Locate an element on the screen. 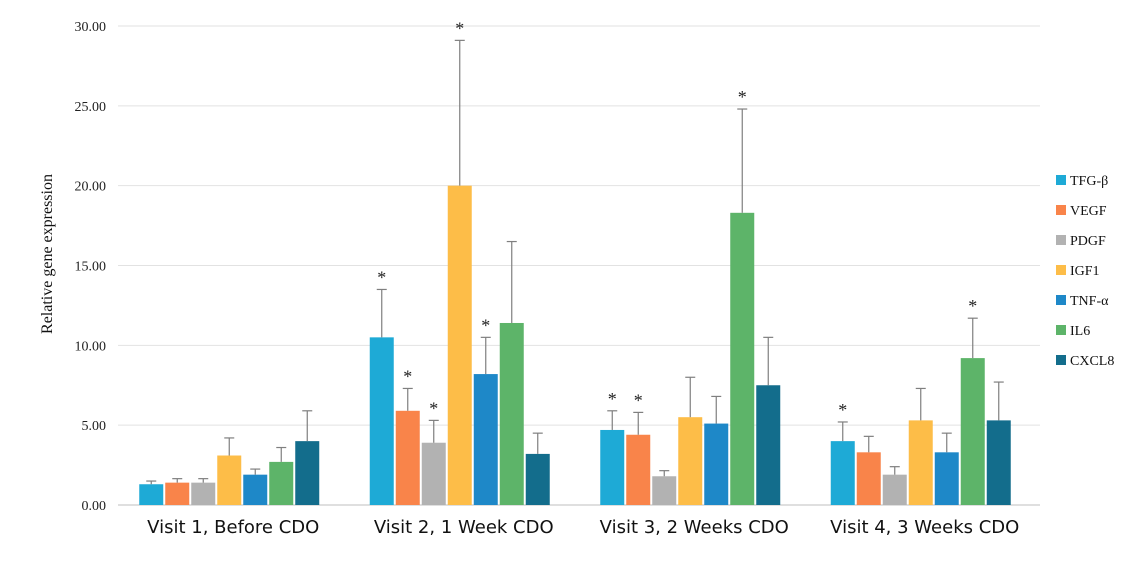 This screenshot has width=1126, height=566. legend-label: PDGF is located at coordinates (1088, 241).